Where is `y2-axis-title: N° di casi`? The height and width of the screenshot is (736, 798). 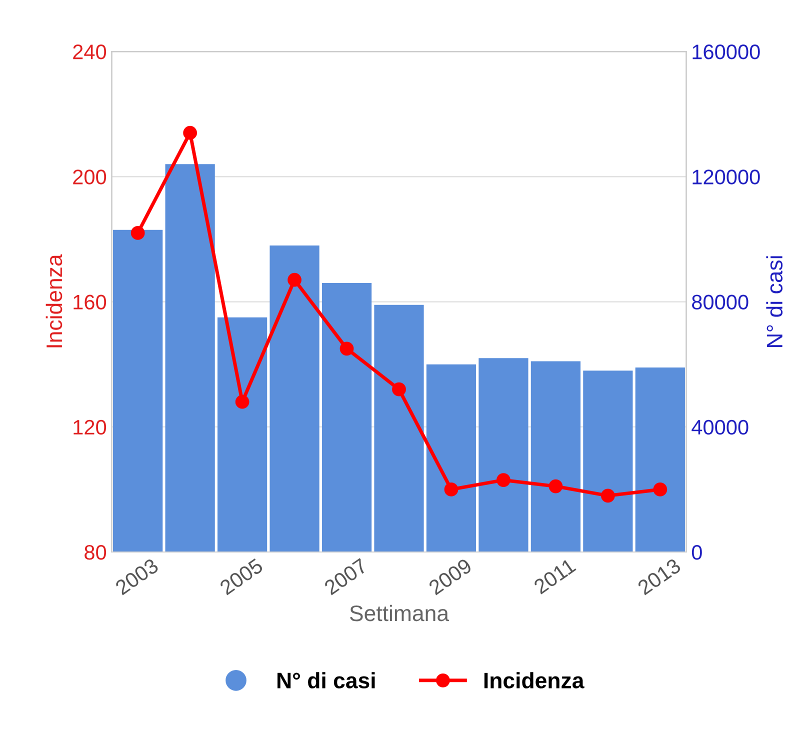 y2-axis-title: N° di casi is located at coordinates (774, 301).